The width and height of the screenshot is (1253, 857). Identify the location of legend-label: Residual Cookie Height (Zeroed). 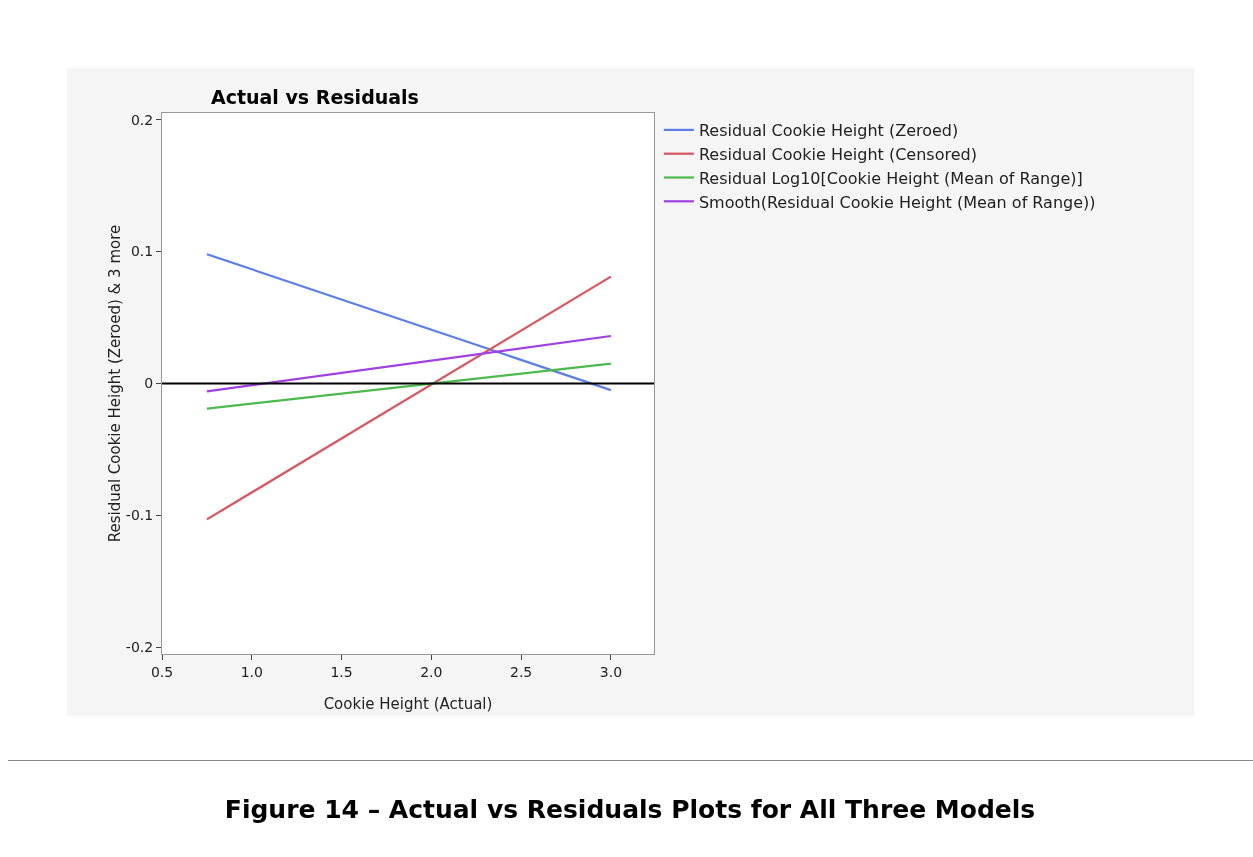
(828, 131).